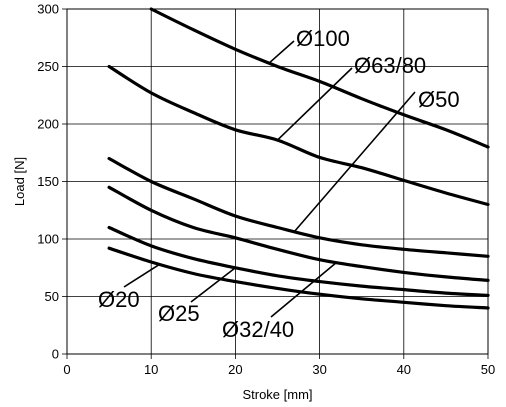  I want to click on y-tick-label: 100, so click(48, 239).